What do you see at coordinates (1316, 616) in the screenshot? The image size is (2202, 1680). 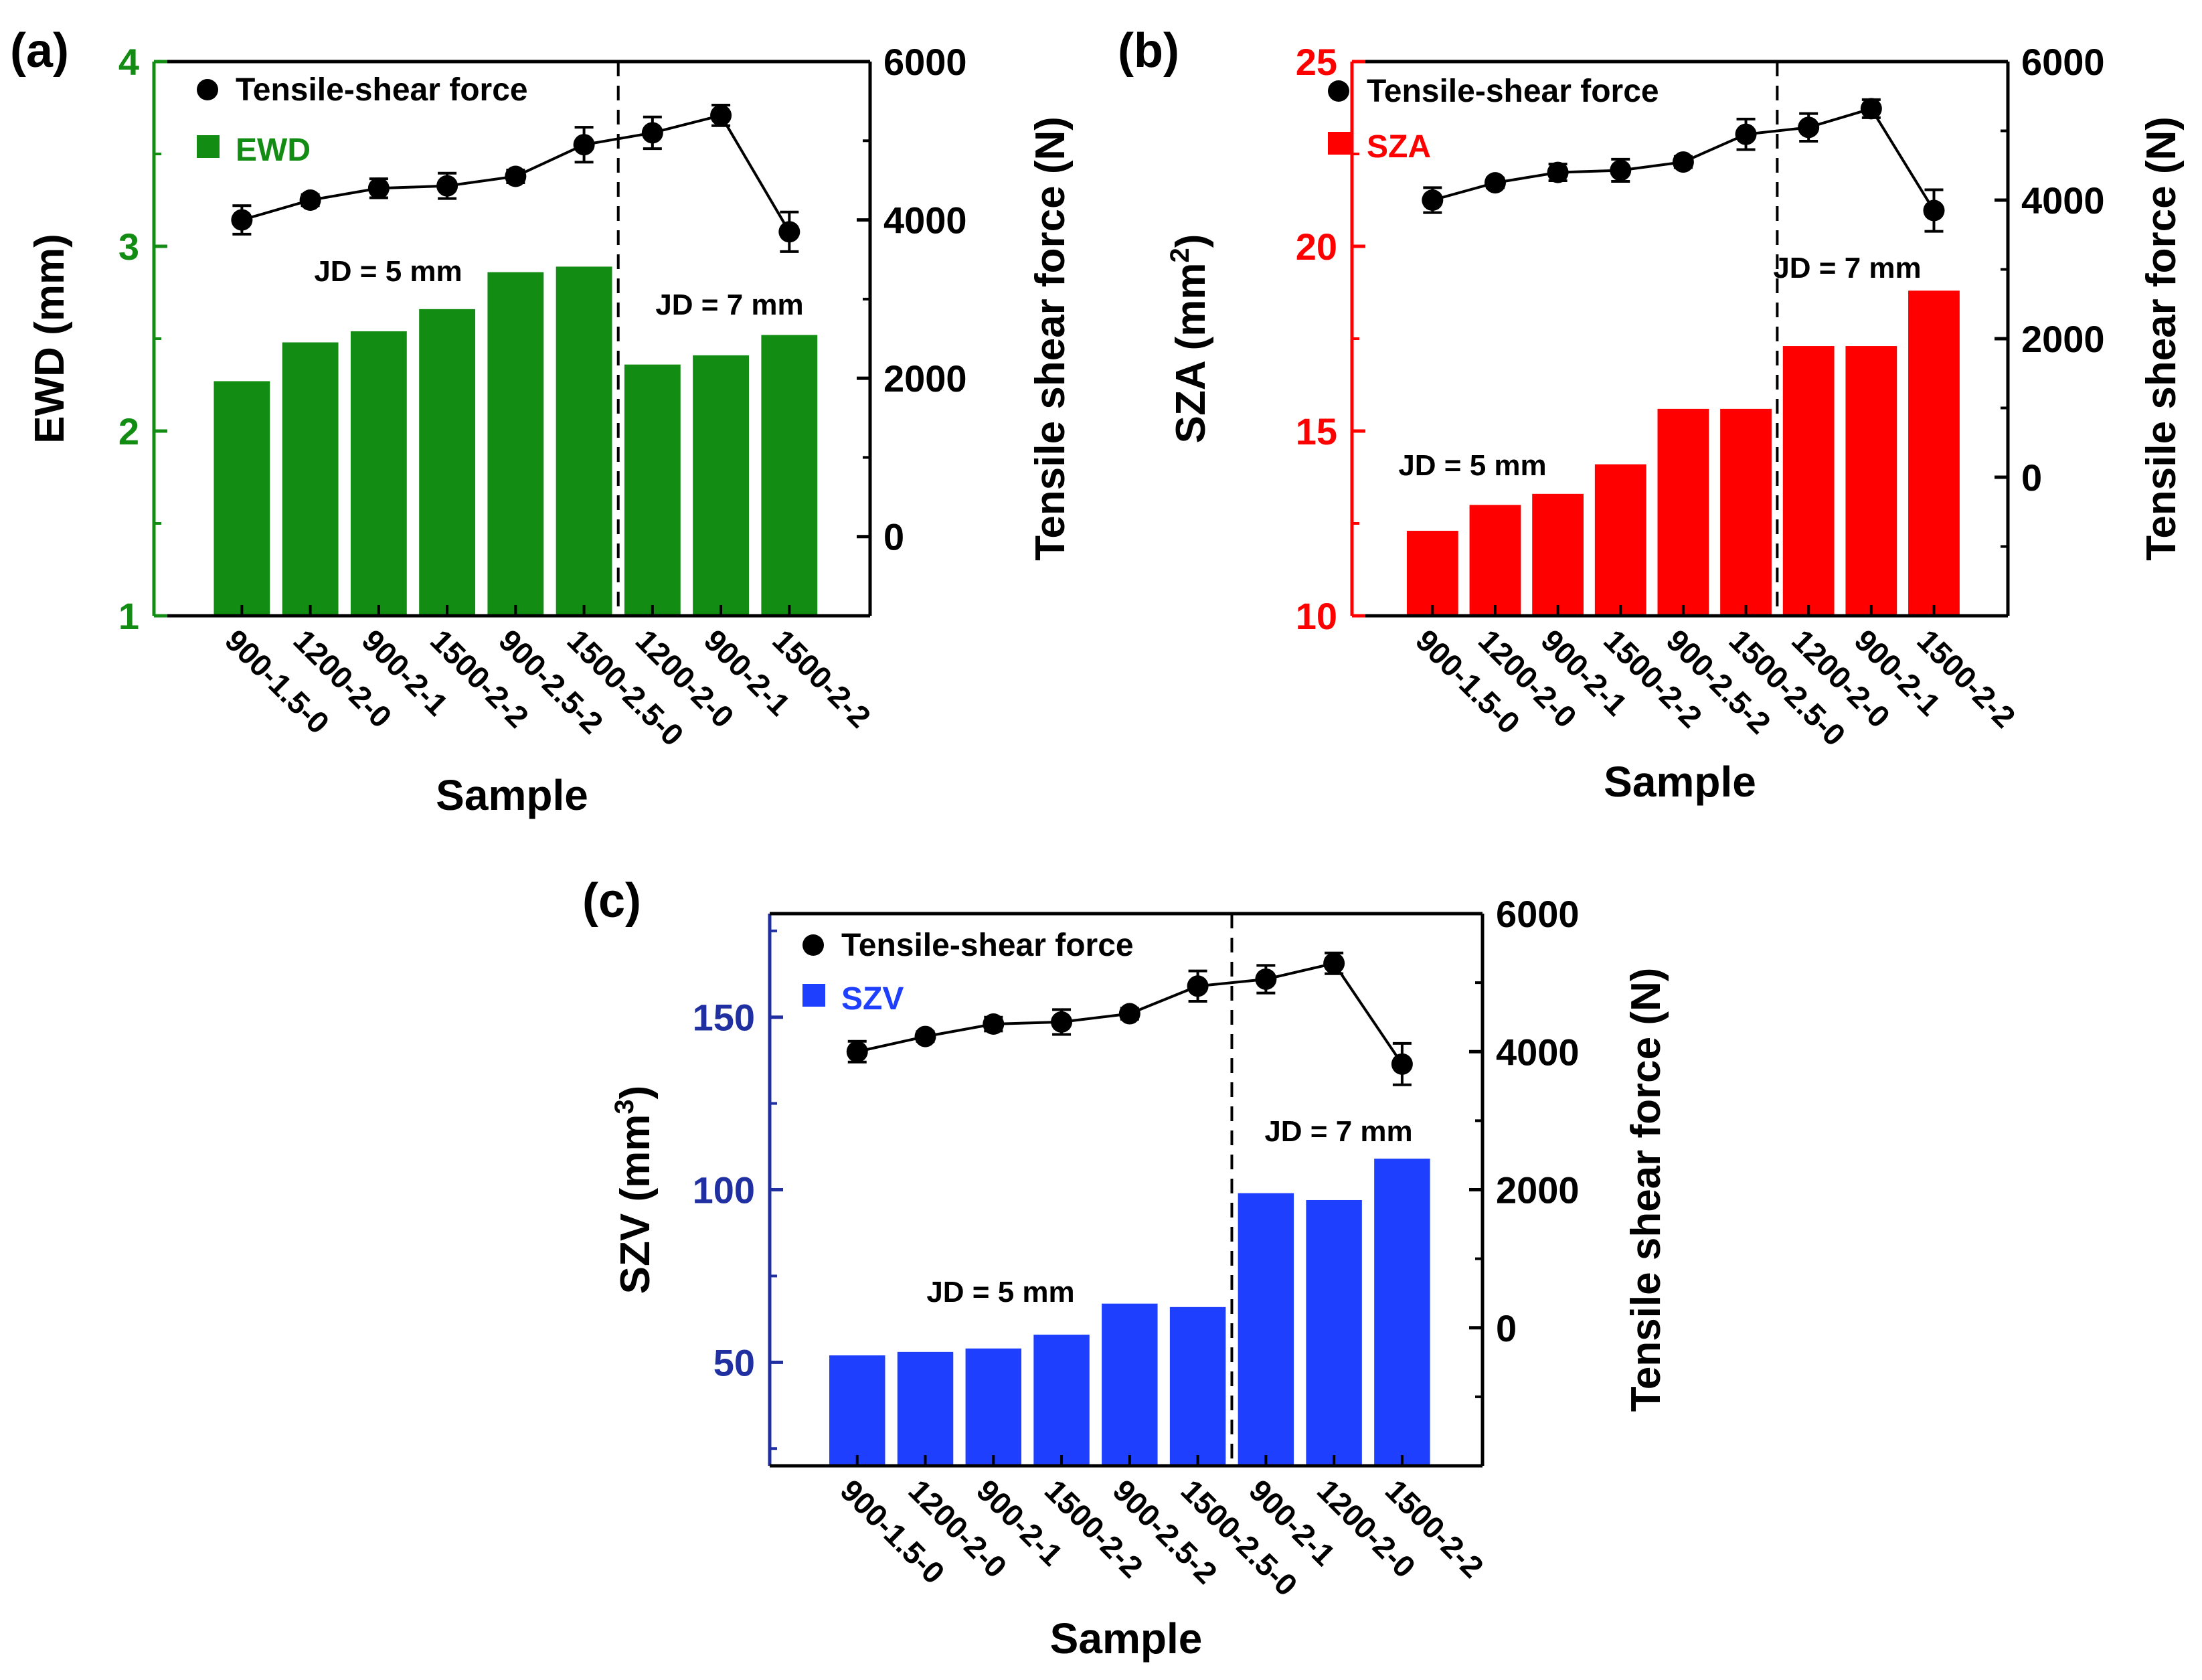 I see `y-tick-label-1: 10` at bounding box center [1316, 616].